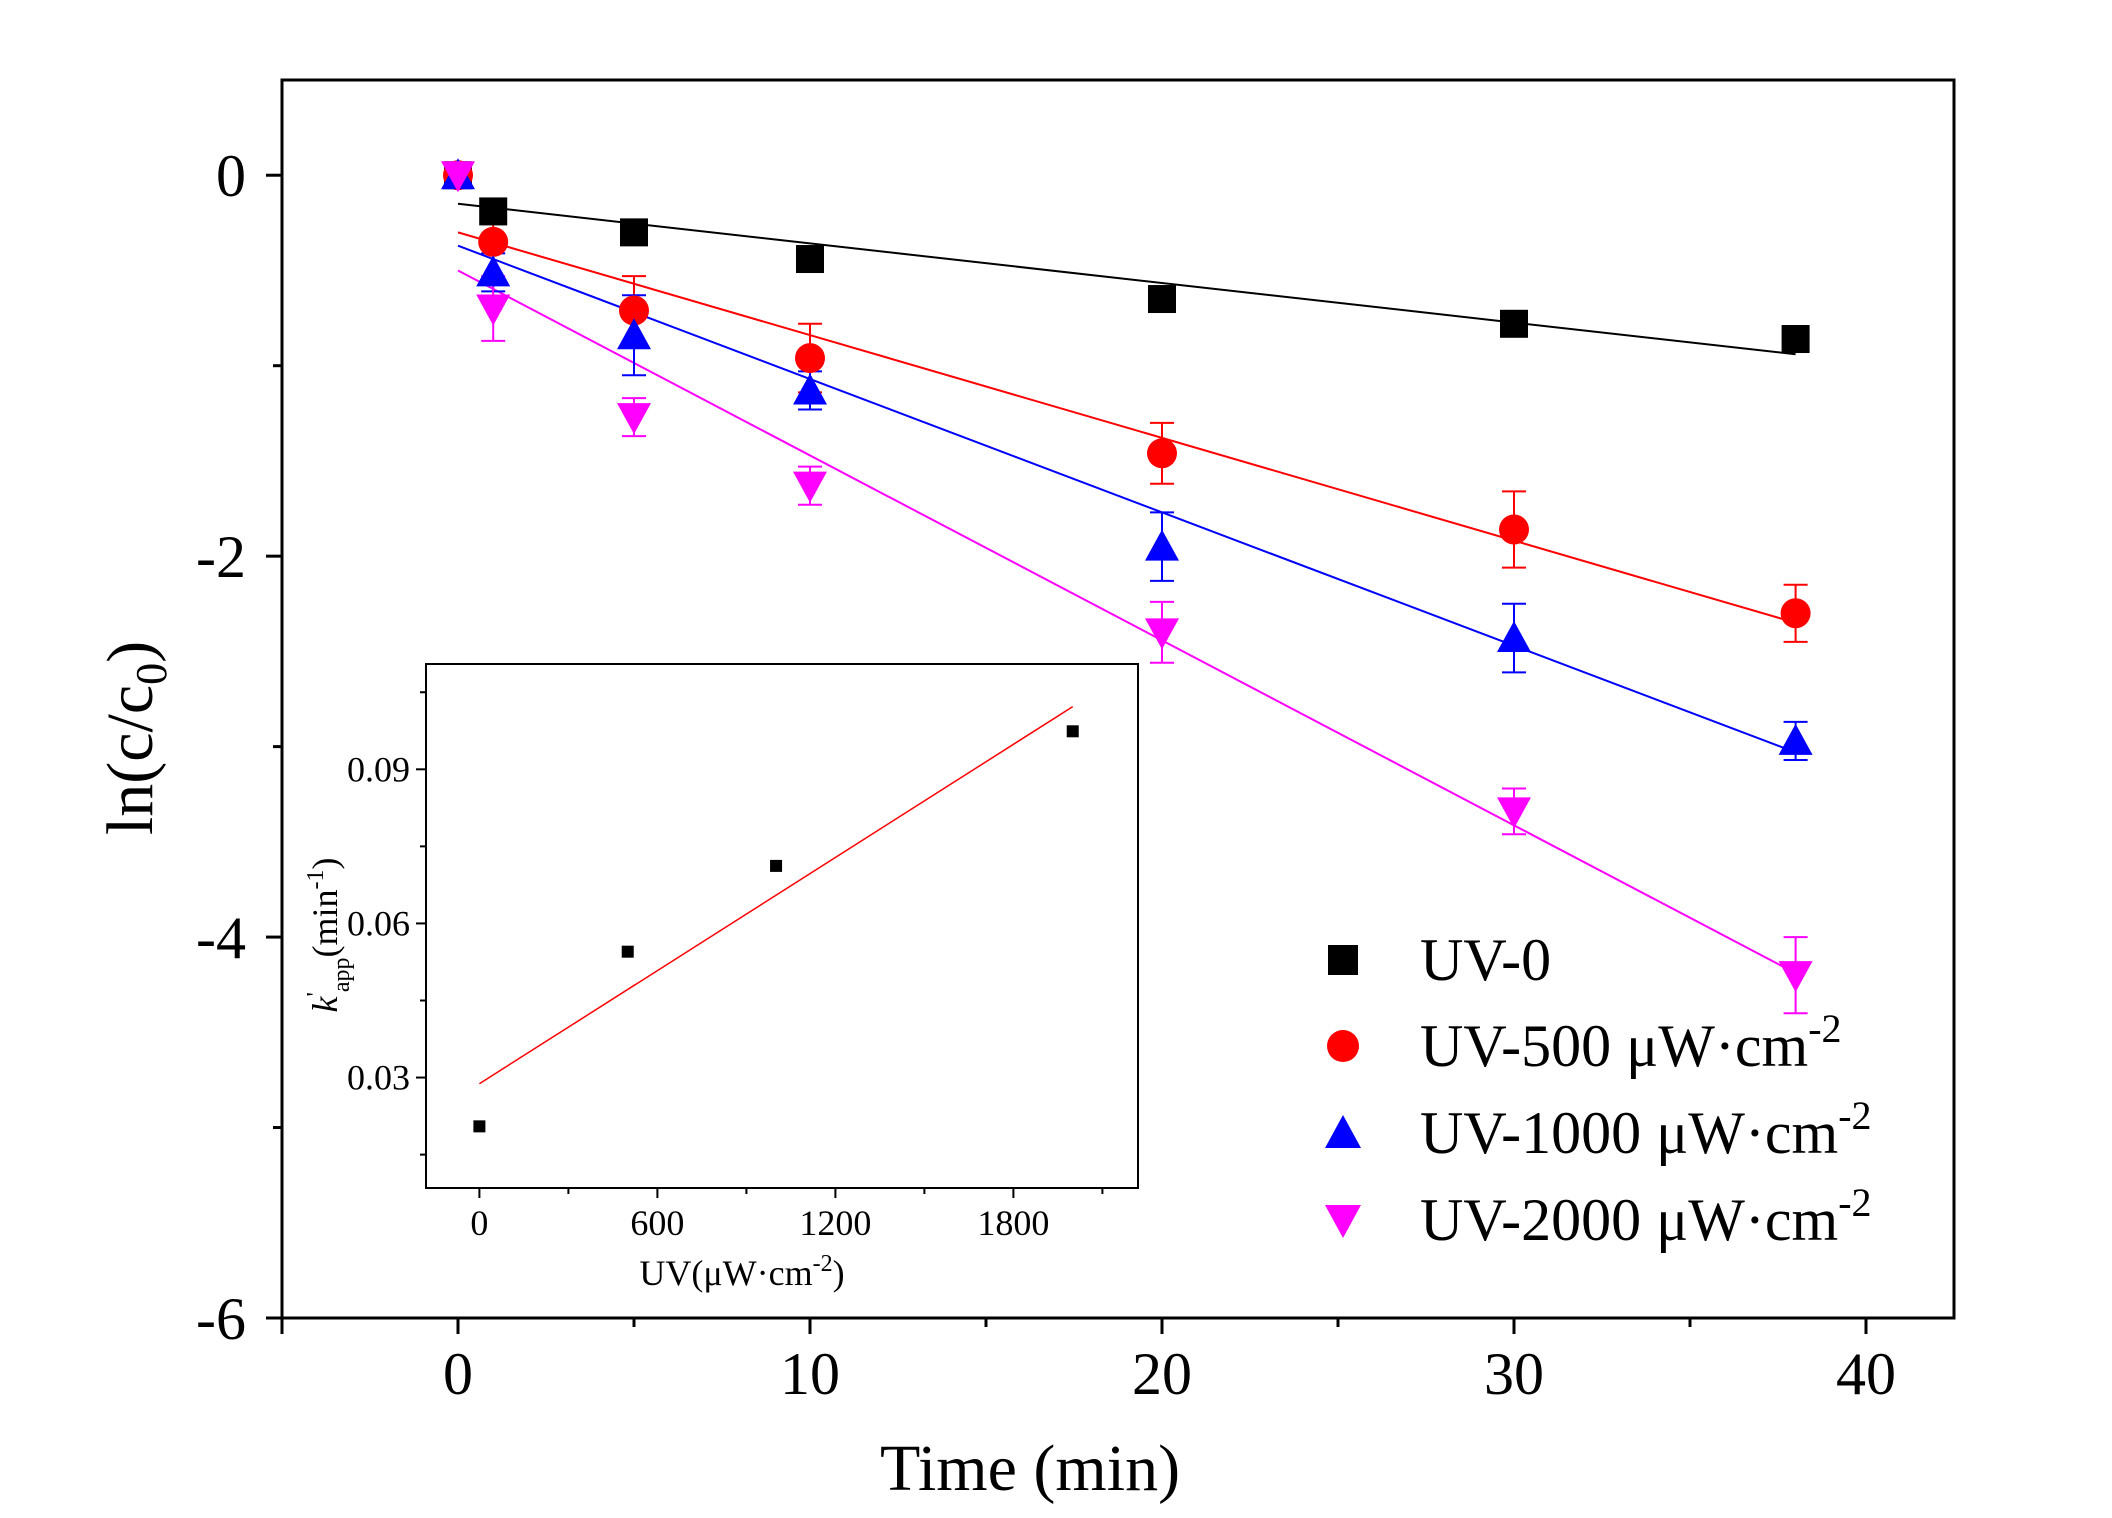 This screenshot has width=2112, height=1518. What do you see at coordinates (231, 176) in the screenshot?
I see `main-y-tick-label: 0` at bounding box center [231, 176].